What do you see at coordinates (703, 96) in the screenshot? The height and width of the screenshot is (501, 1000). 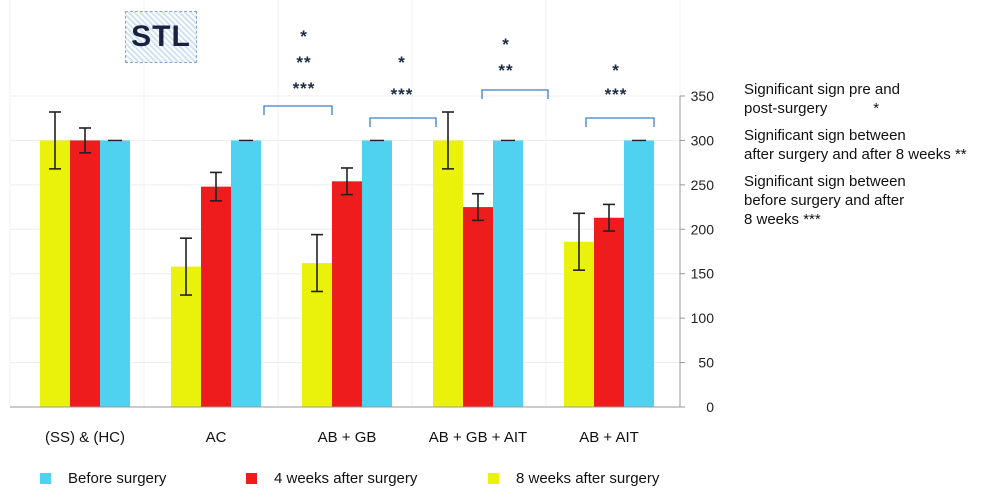 I see `y-tick-label: 350` at bounding box center [703, 96].